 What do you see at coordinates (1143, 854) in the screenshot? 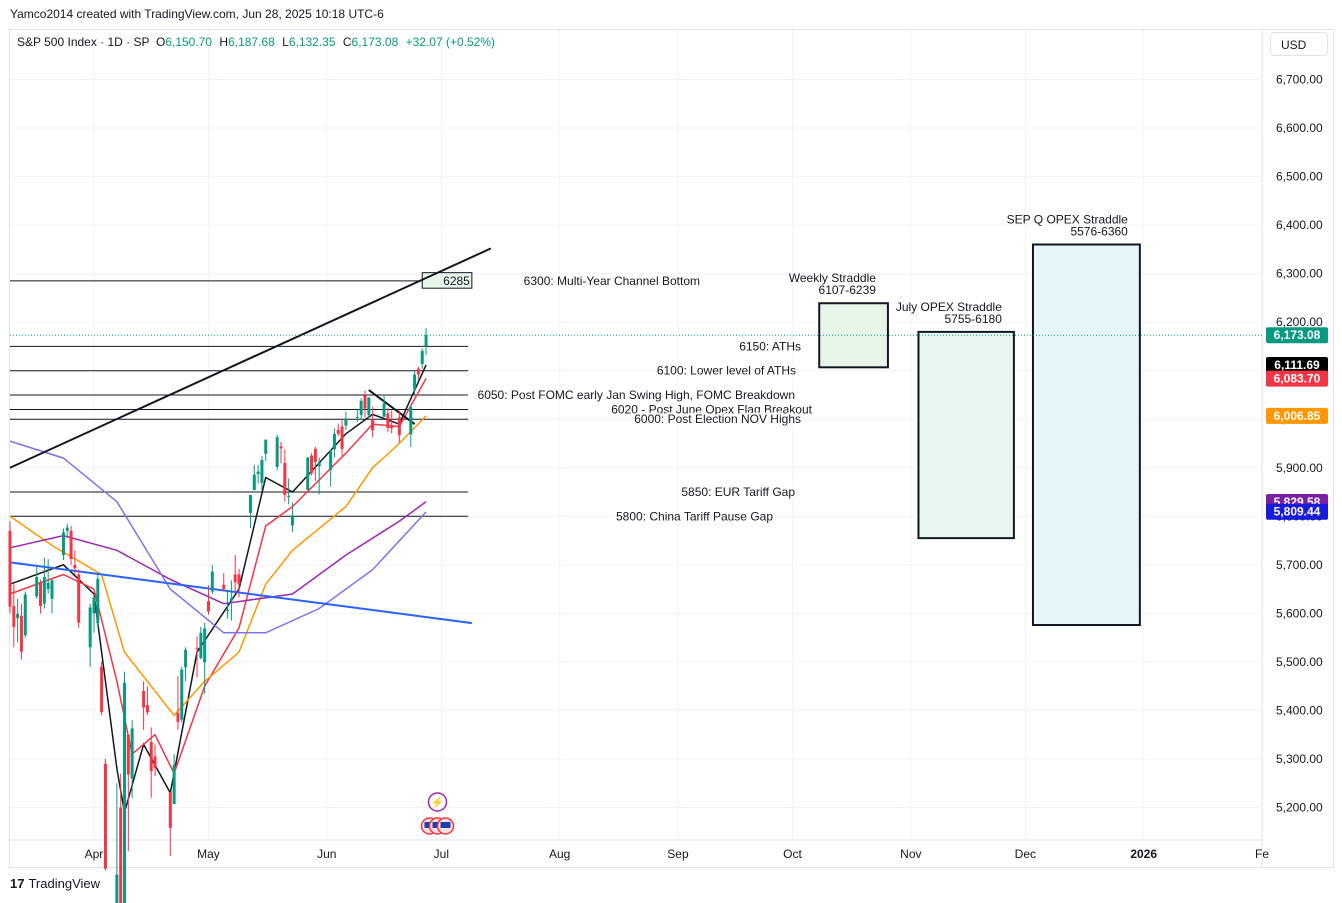
I see `x-tick-label: 2026` at bounding box center [1143, 854].